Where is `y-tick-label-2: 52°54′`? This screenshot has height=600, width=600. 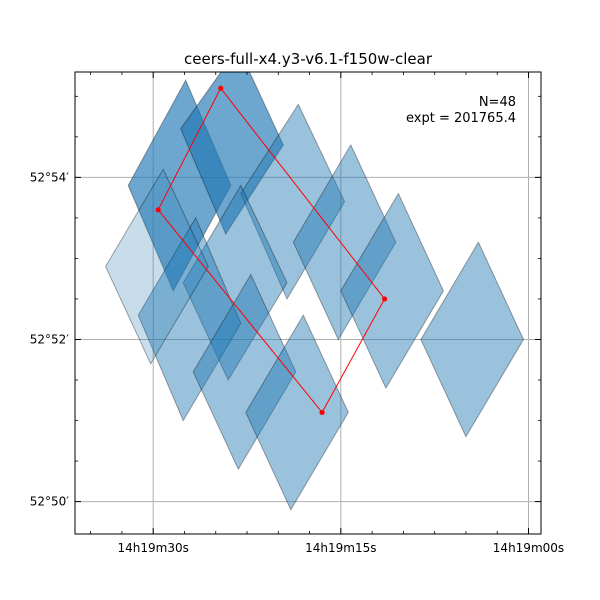 y-tick-label-2: 52°54′ is located at coordinates (50, 177).